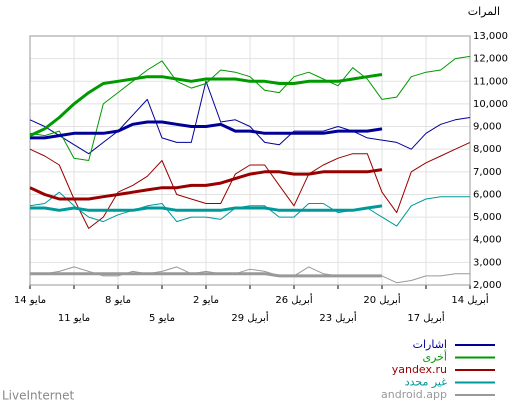 The width and height of the screenshot is (520, 405). Describe the element at coordinates (487, 149) in the screenshot. I see `y-tick-label: 8,000` at that location.